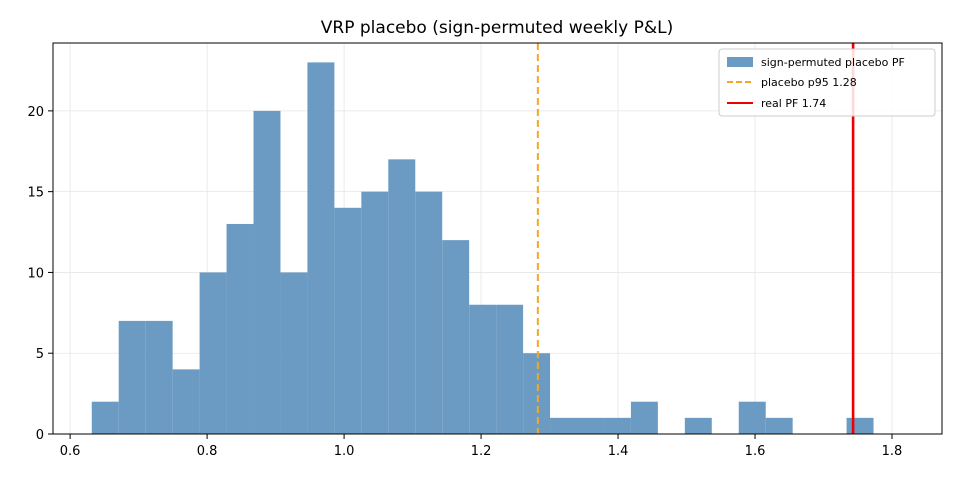  I want to click on x-axis: 0.6 0.8 1.0 1.2 1.4 1.6 1.8, so click(481, 446).